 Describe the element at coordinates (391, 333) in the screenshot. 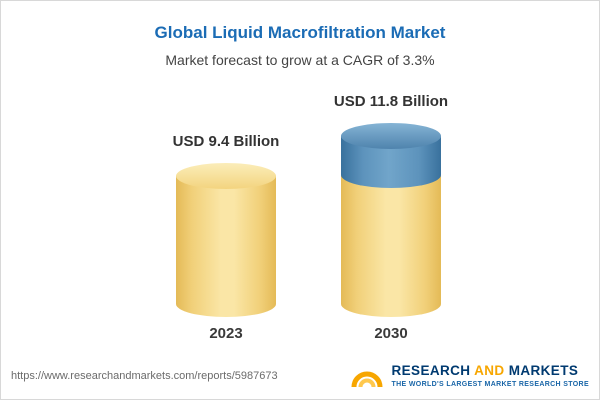

I see `category-label-2030: 2030` at that location.